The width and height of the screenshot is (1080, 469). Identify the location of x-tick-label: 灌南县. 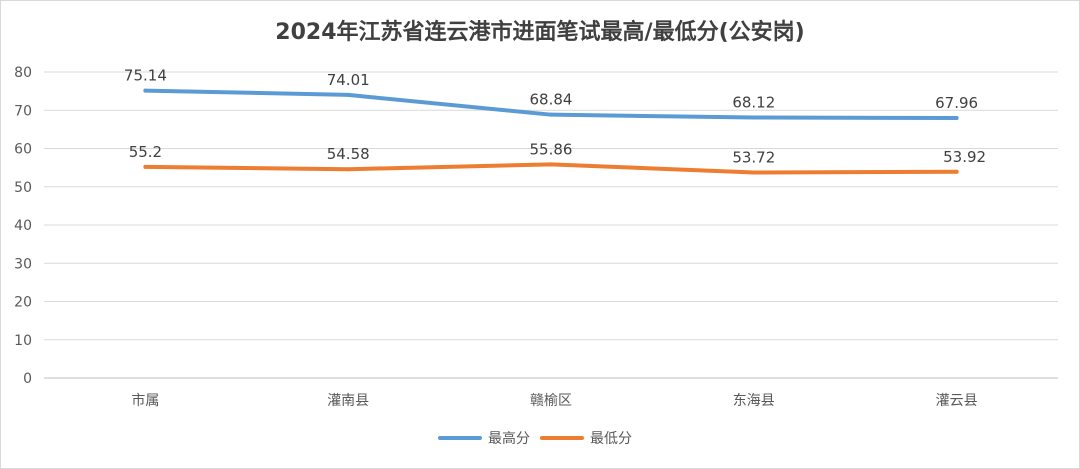
(348, 401).